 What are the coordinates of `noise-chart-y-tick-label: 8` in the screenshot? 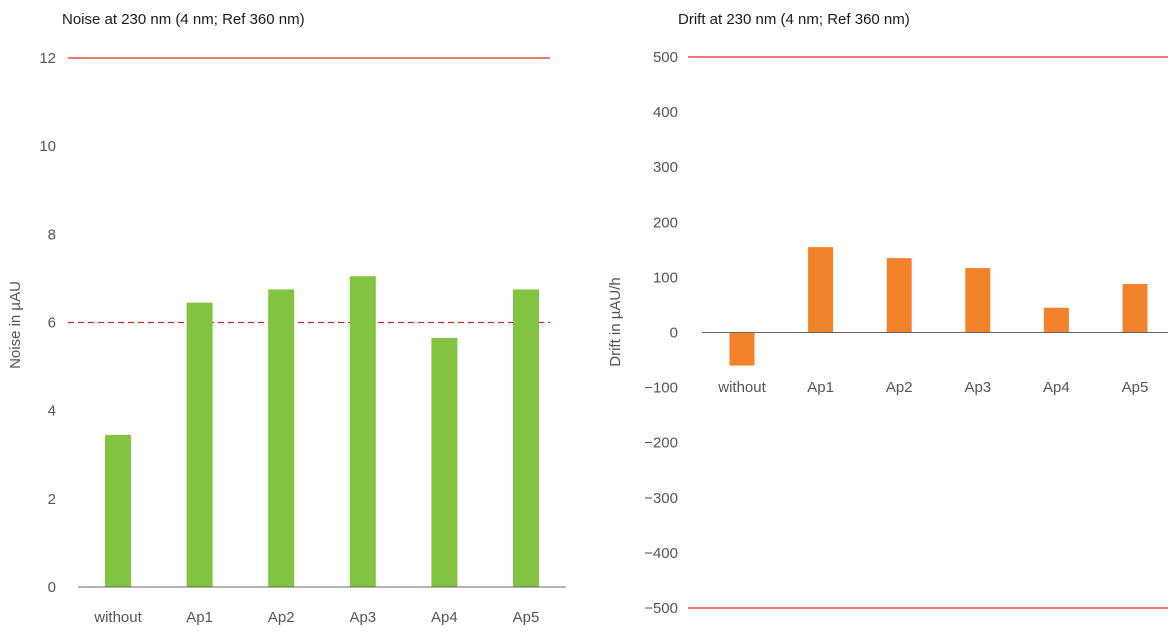 It's located at (52, 234).